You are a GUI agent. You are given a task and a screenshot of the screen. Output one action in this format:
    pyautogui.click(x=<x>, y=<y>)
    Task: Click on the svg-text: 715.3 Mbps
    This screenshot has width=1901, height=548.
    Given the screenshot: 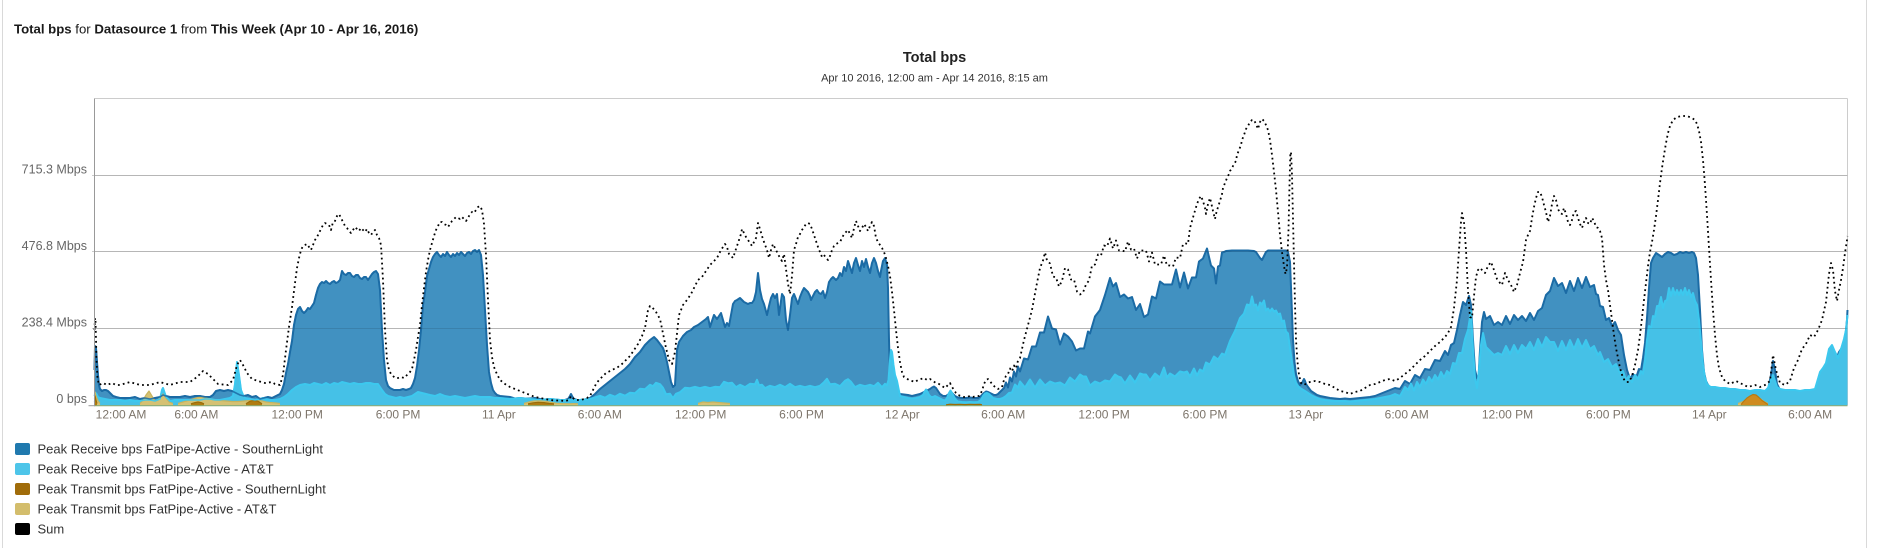 What is the action you would take?
    pyautogui.click(x=54, y=170)
    